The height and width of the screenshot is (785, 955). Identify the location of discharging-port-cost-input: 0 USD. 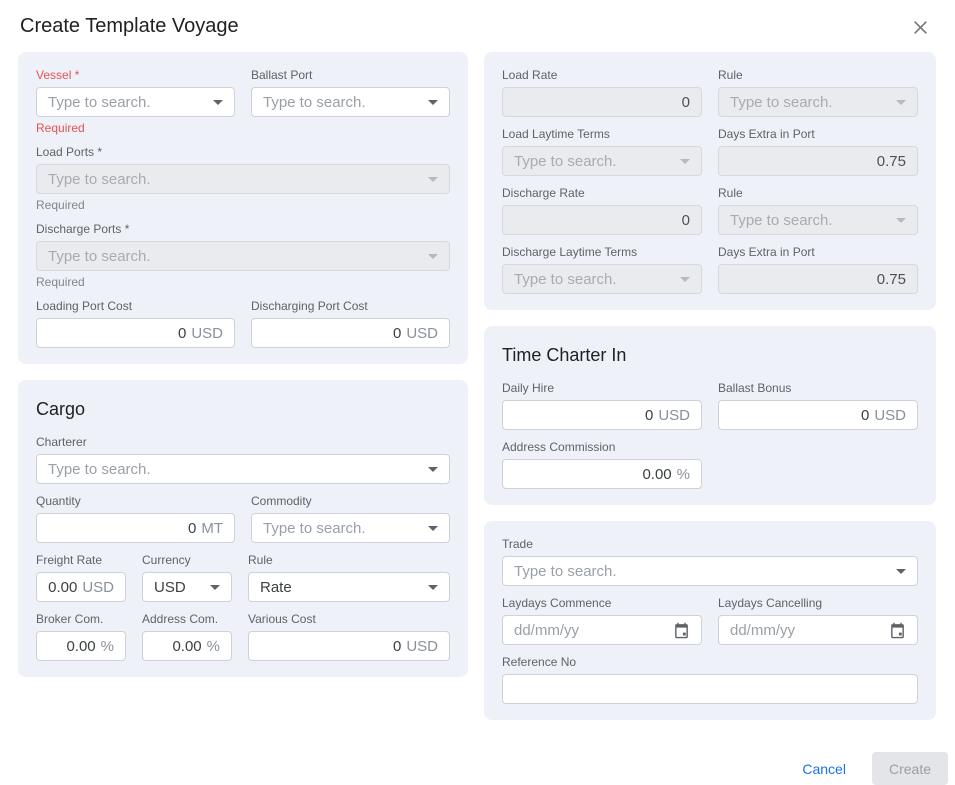
(350, 333).